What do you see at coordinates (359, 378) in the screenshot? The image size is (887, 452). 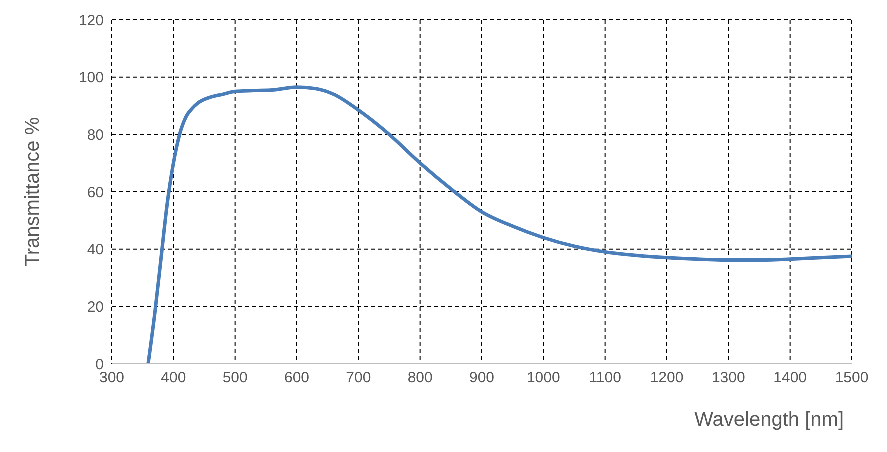 I see `x-tick-label: 700` at bounding box center [359, 378].